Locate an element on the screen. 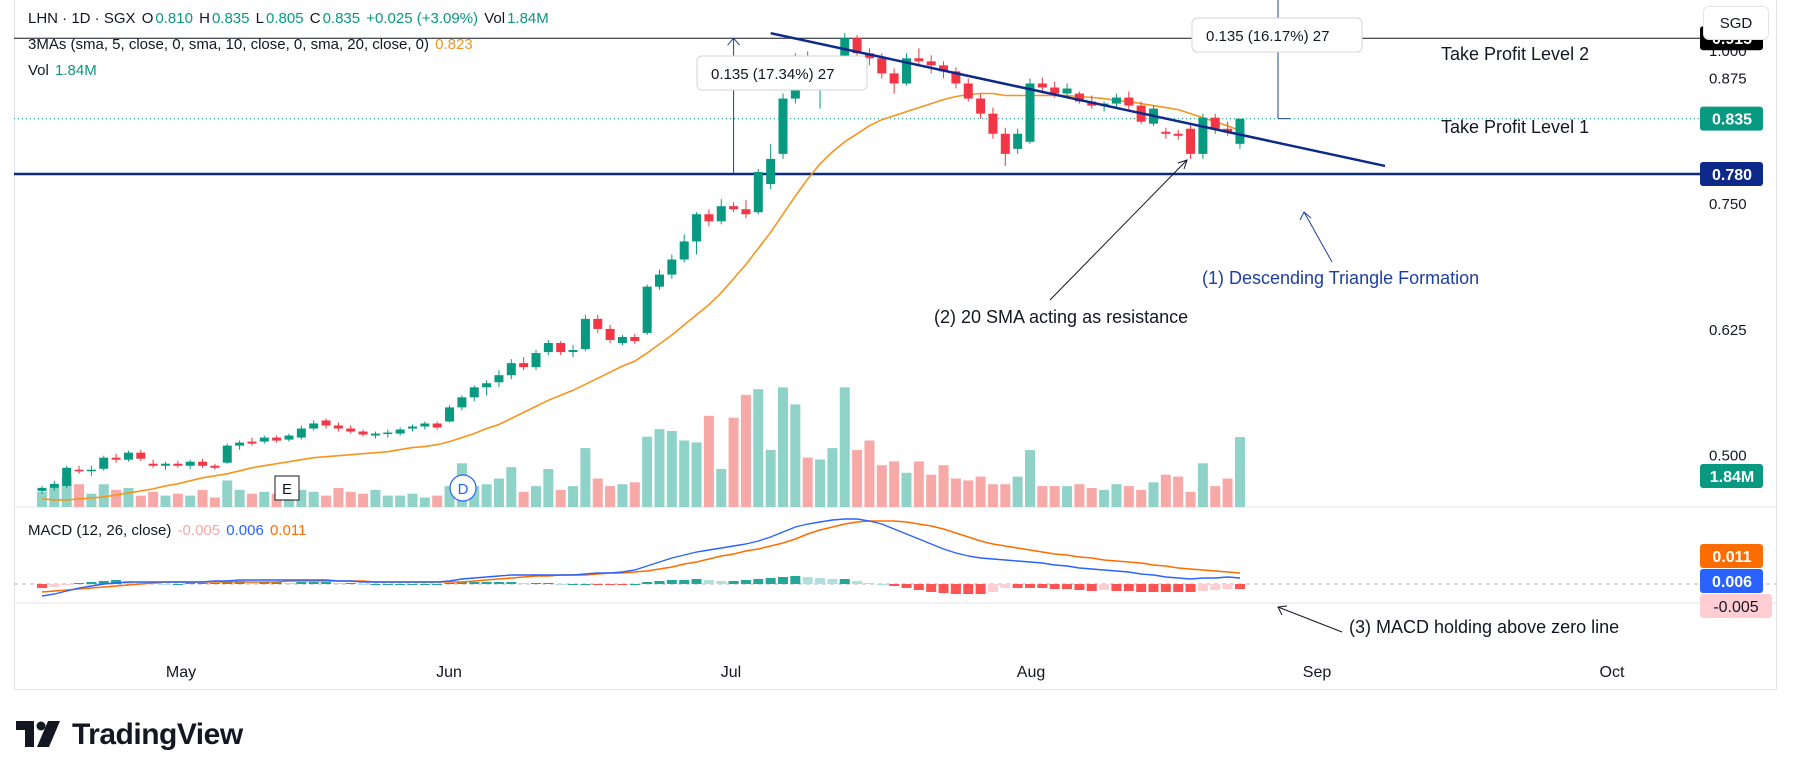 This screenshot has width=1793, height=780. macd-line is located at coordinates (641, 557).